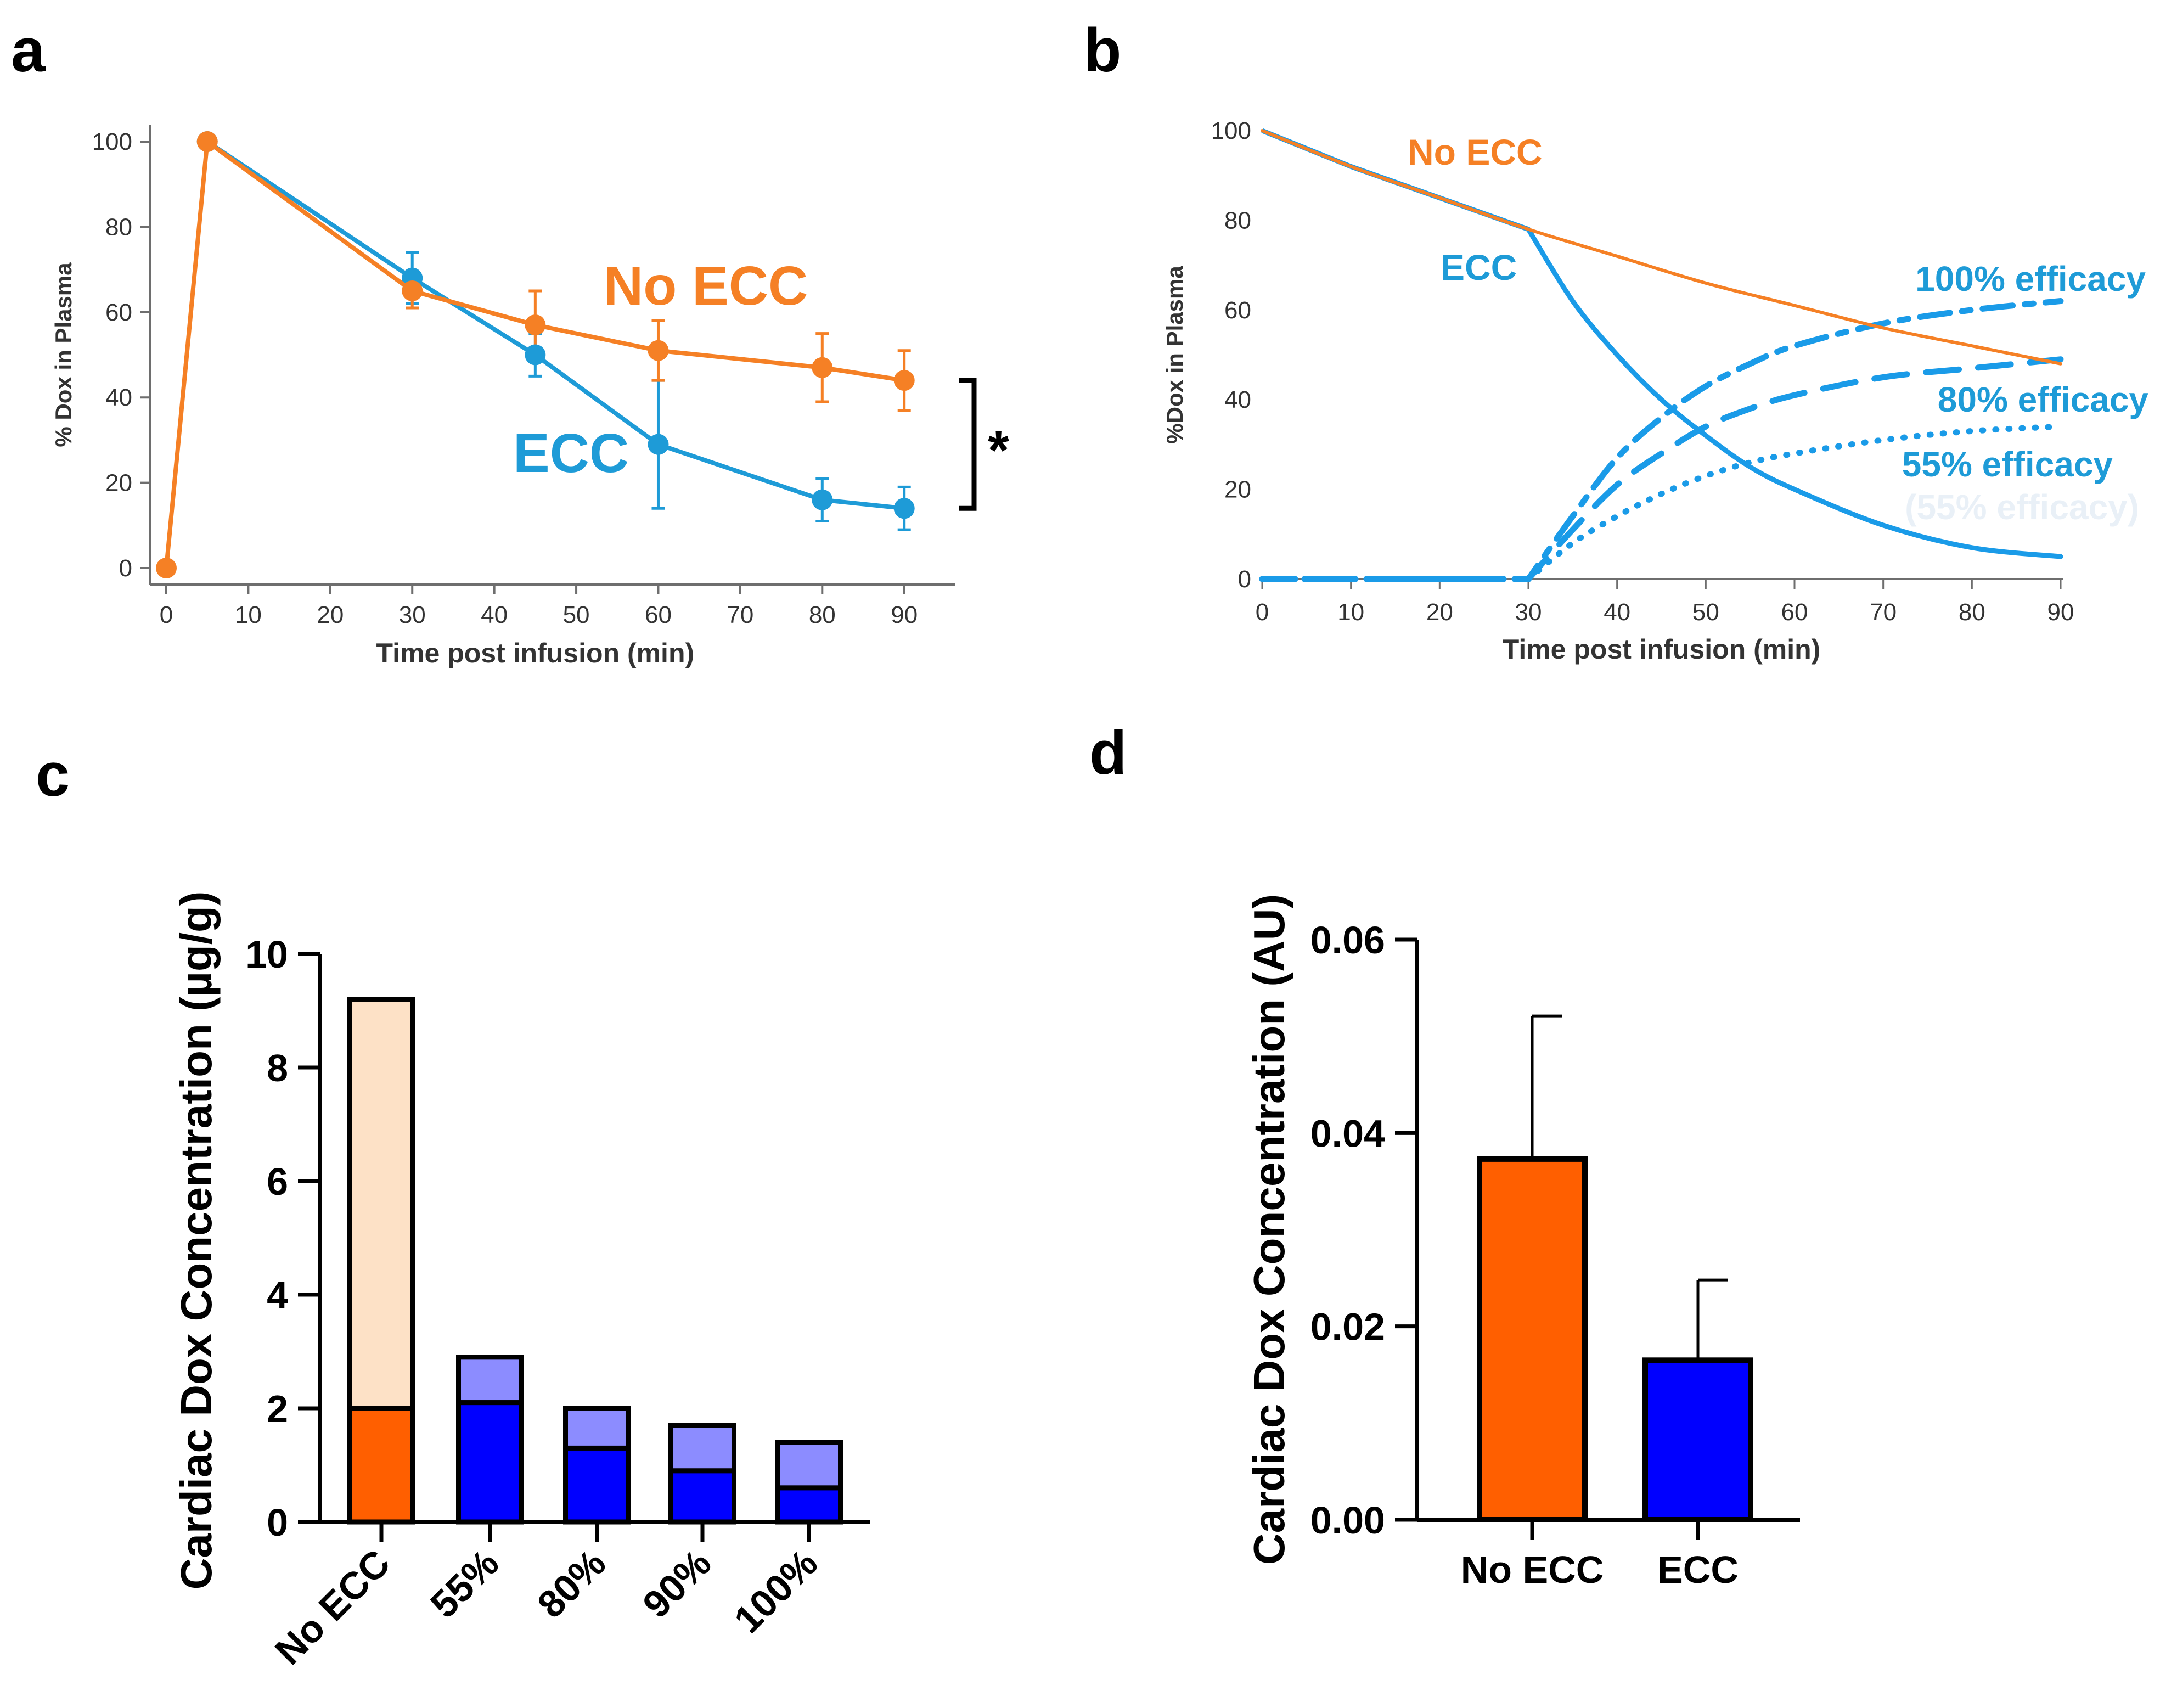 The height and width of the screenshot is (1708, 2160). What do you see at coordinates (571, 454) in the screenshot?
I see `ecc-label: ECC` at bounding box center [571, 454].